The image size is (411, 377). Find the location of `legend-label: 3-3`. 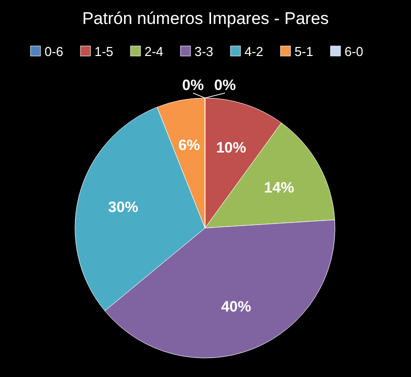

legend-label: 3-3 is located at coordinates (204, 51).